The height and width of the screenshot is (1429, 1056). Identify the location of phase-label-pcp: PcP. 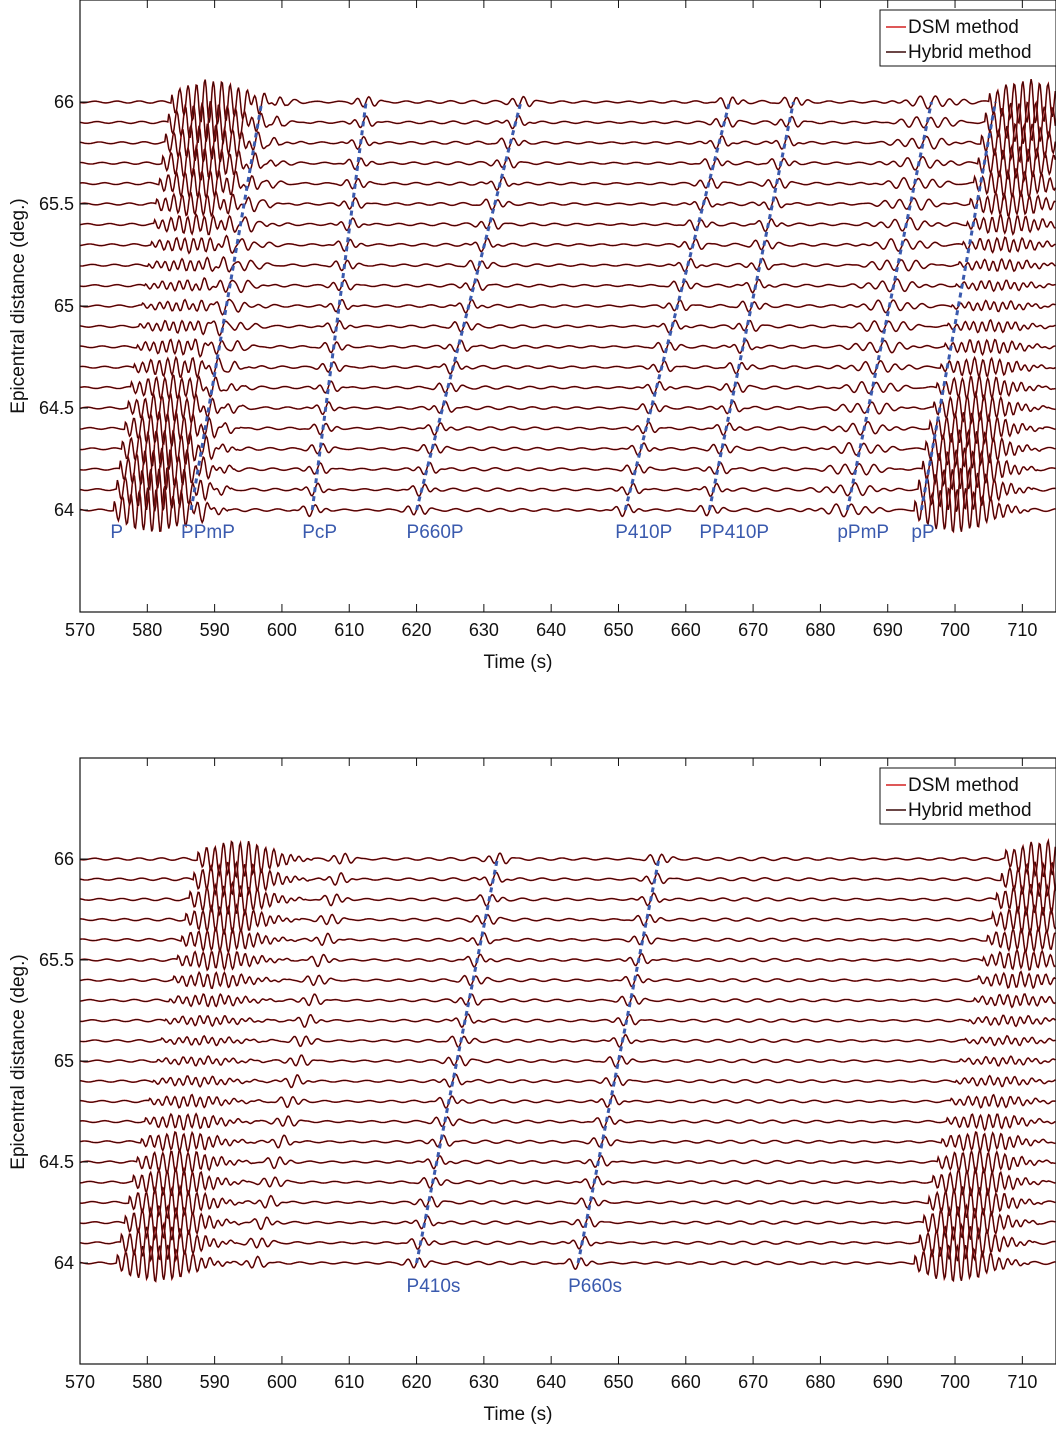
(319, 532).